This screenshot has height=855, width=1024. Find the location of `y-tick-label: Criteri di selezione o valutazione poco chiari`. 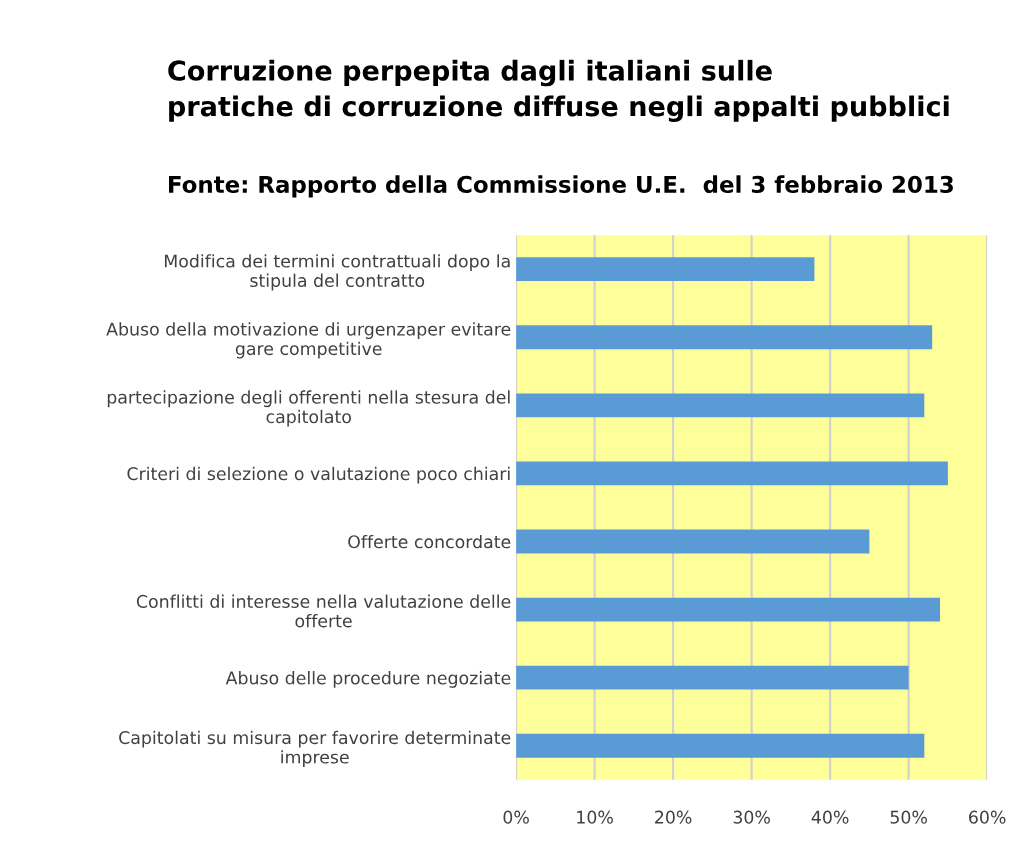

y-tick-label: Criteri di selezione o valutazione poco chiari is located at coordinates (318, 475).